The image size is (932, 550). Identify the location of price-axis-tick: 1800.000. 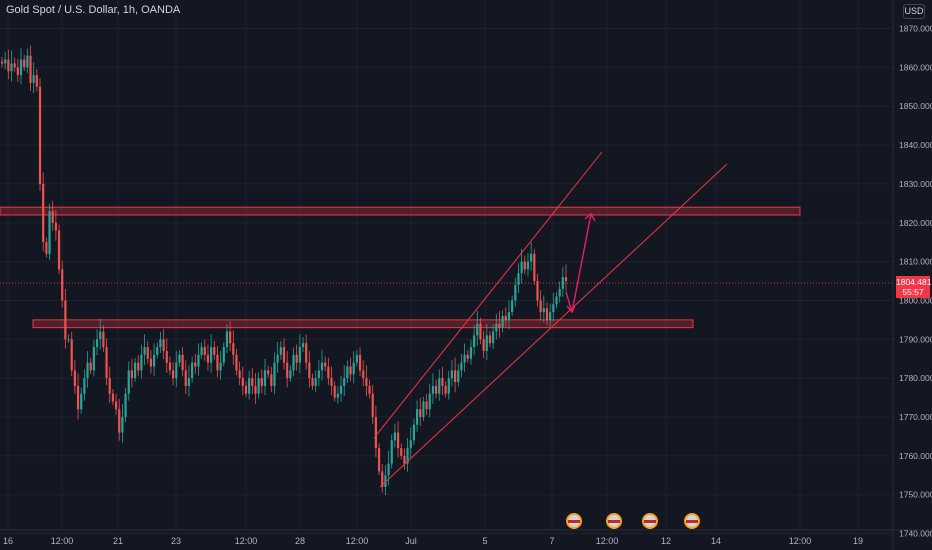
(915, 300).